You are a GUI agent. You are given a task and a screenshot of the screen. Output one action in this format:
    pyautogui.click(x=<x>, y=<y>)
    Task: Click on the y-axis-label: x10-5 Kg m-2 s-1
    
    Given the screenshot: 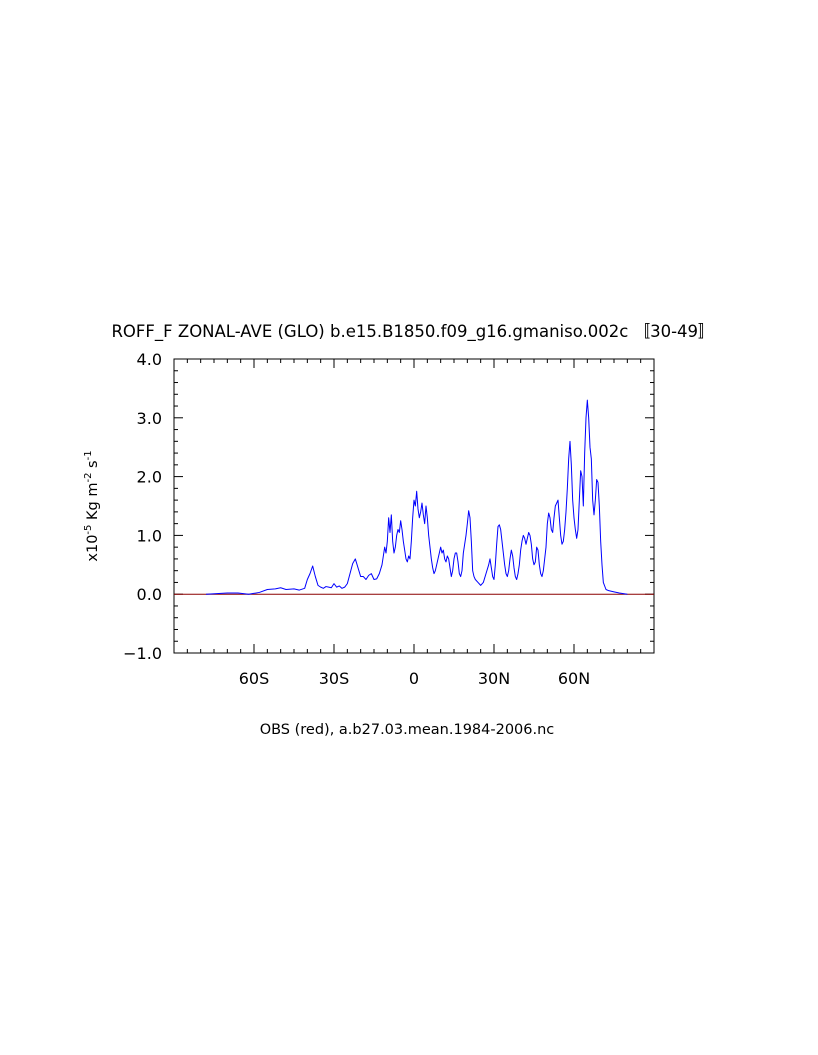 What is the action you would take?
    pyautogui.click(x=92, y=505)
    